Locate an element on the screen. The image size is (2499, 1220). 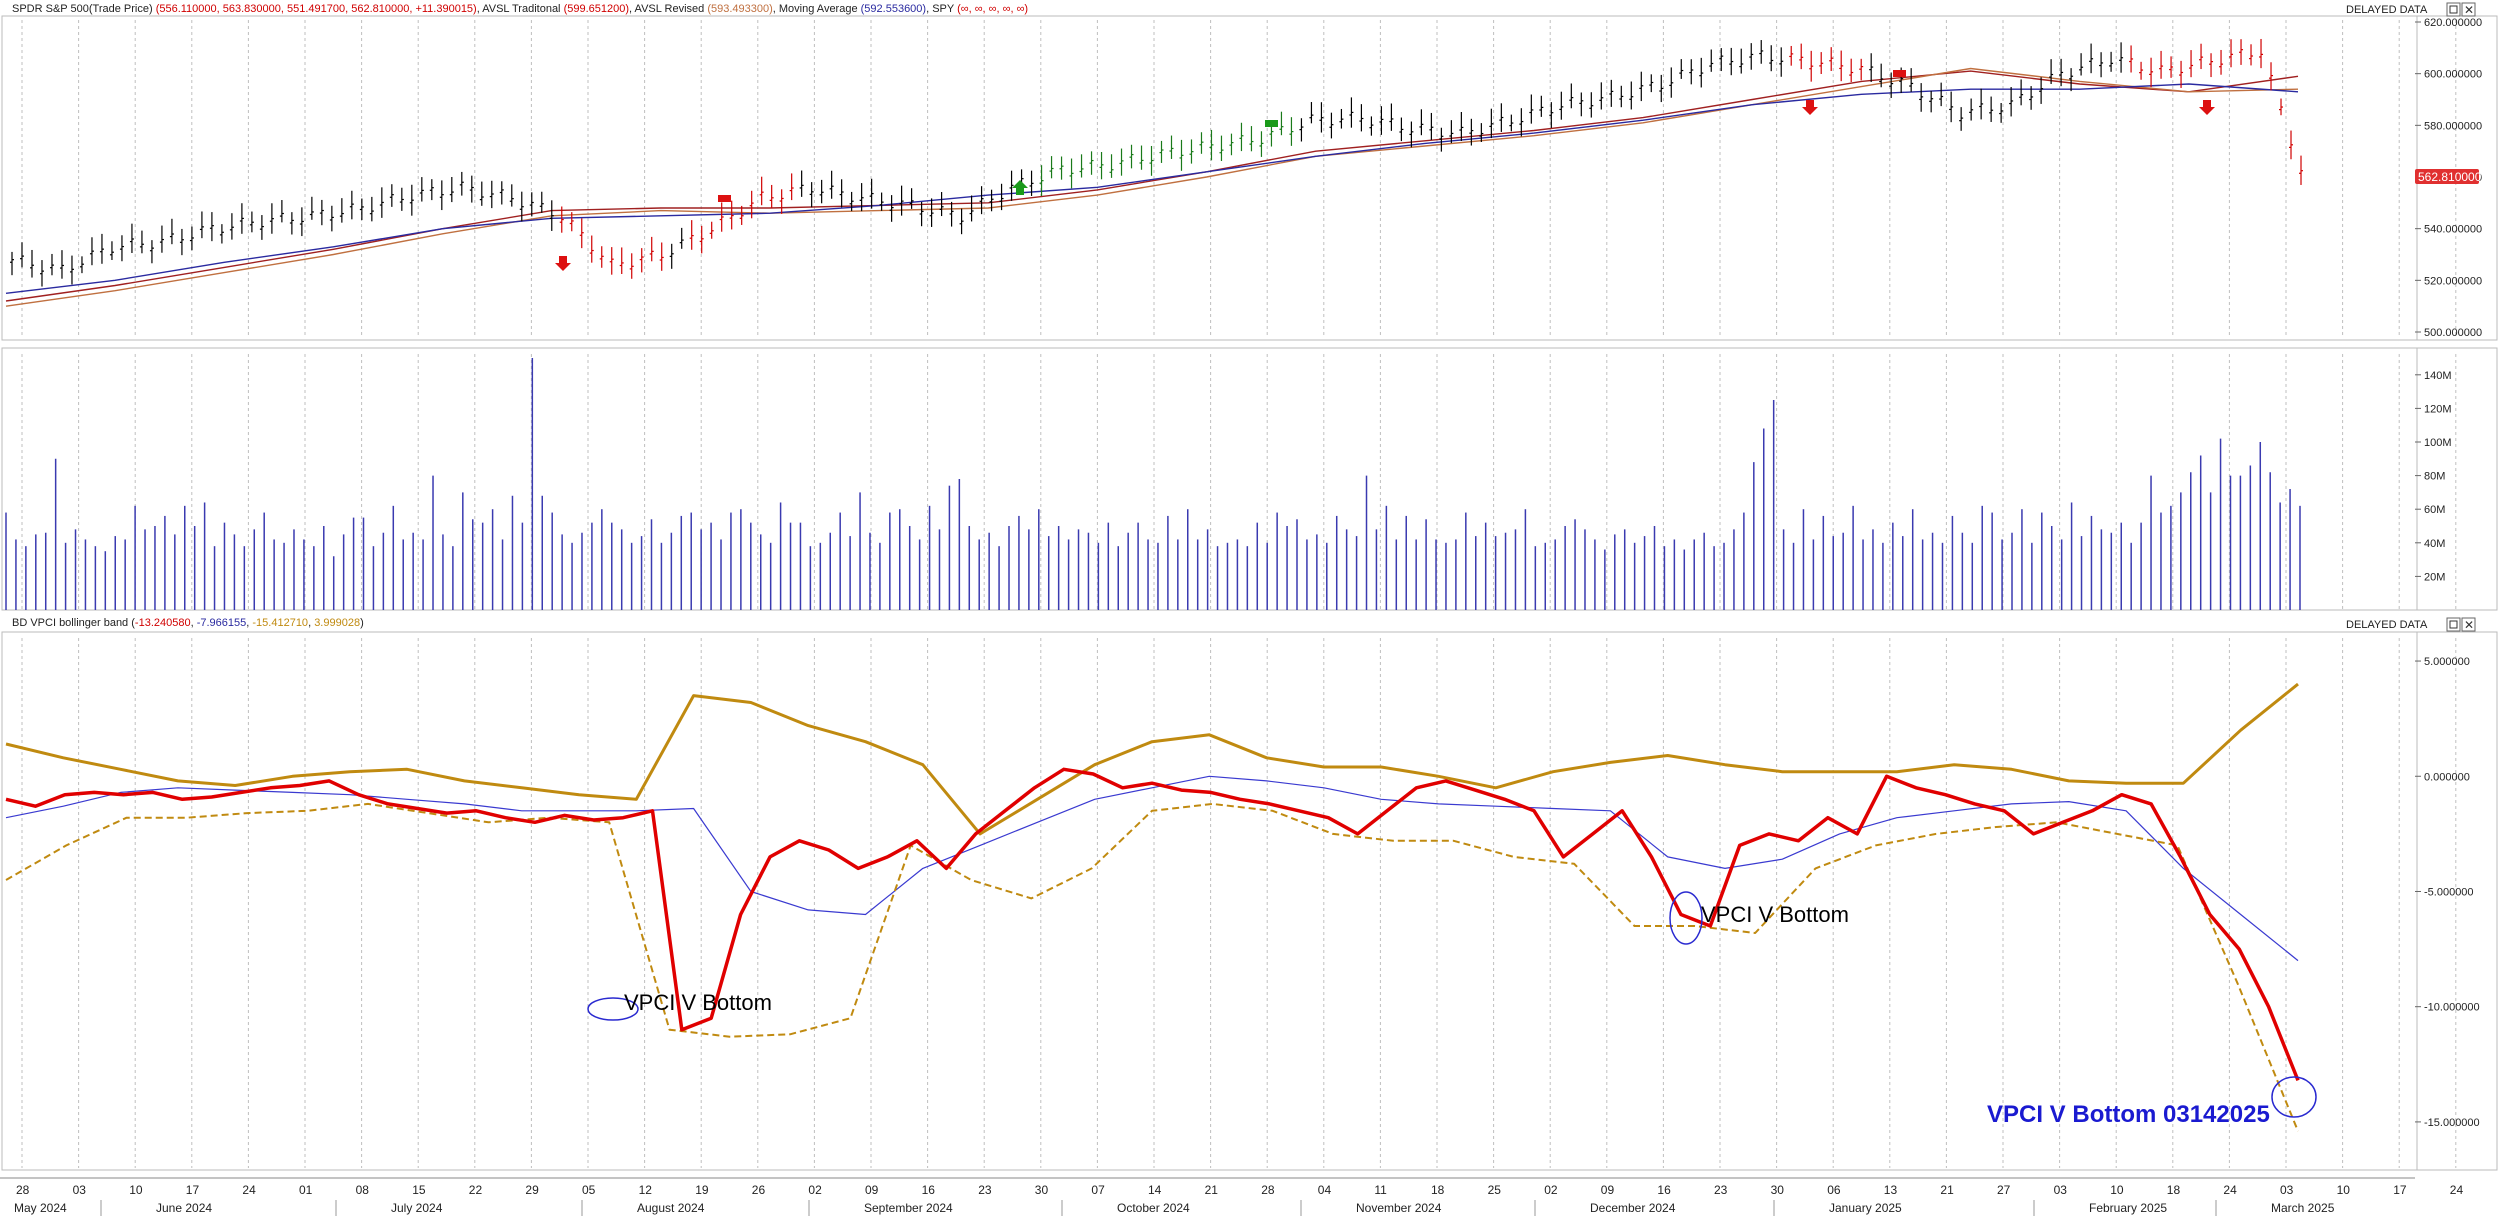
avsl-rev-value: (593.493300) is located at coordinates (739, 9).